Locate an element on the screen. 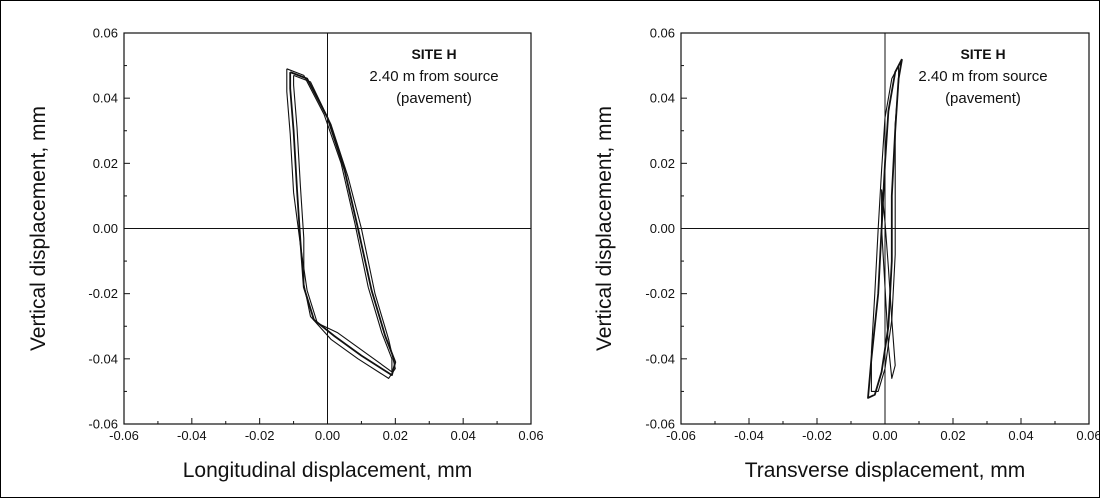  x-axis-title: Transverse displacement, mm is located at coordinates (885, 470).